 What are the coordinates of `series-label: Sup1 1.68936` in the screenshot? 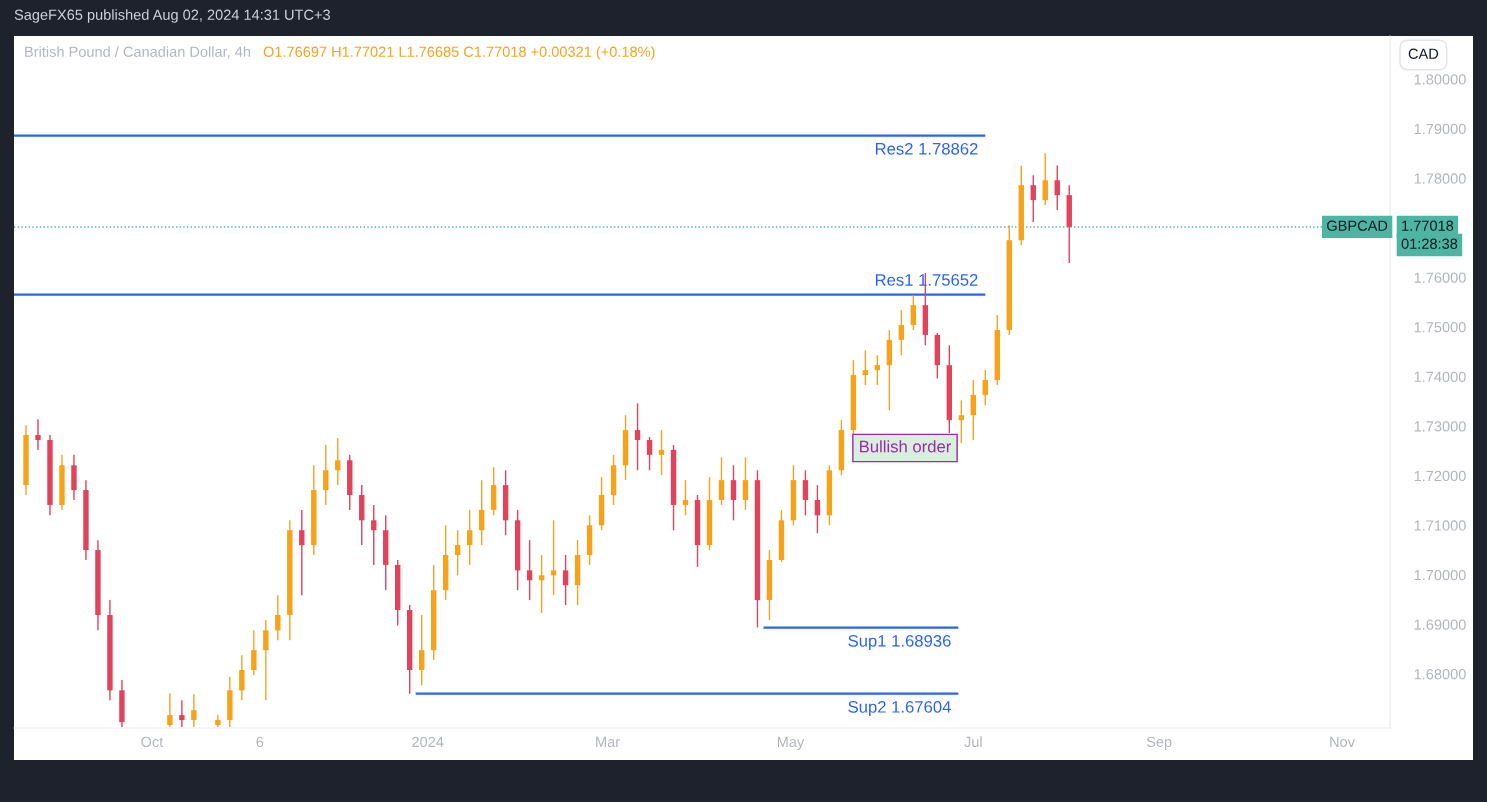 It's located at (899, 642).